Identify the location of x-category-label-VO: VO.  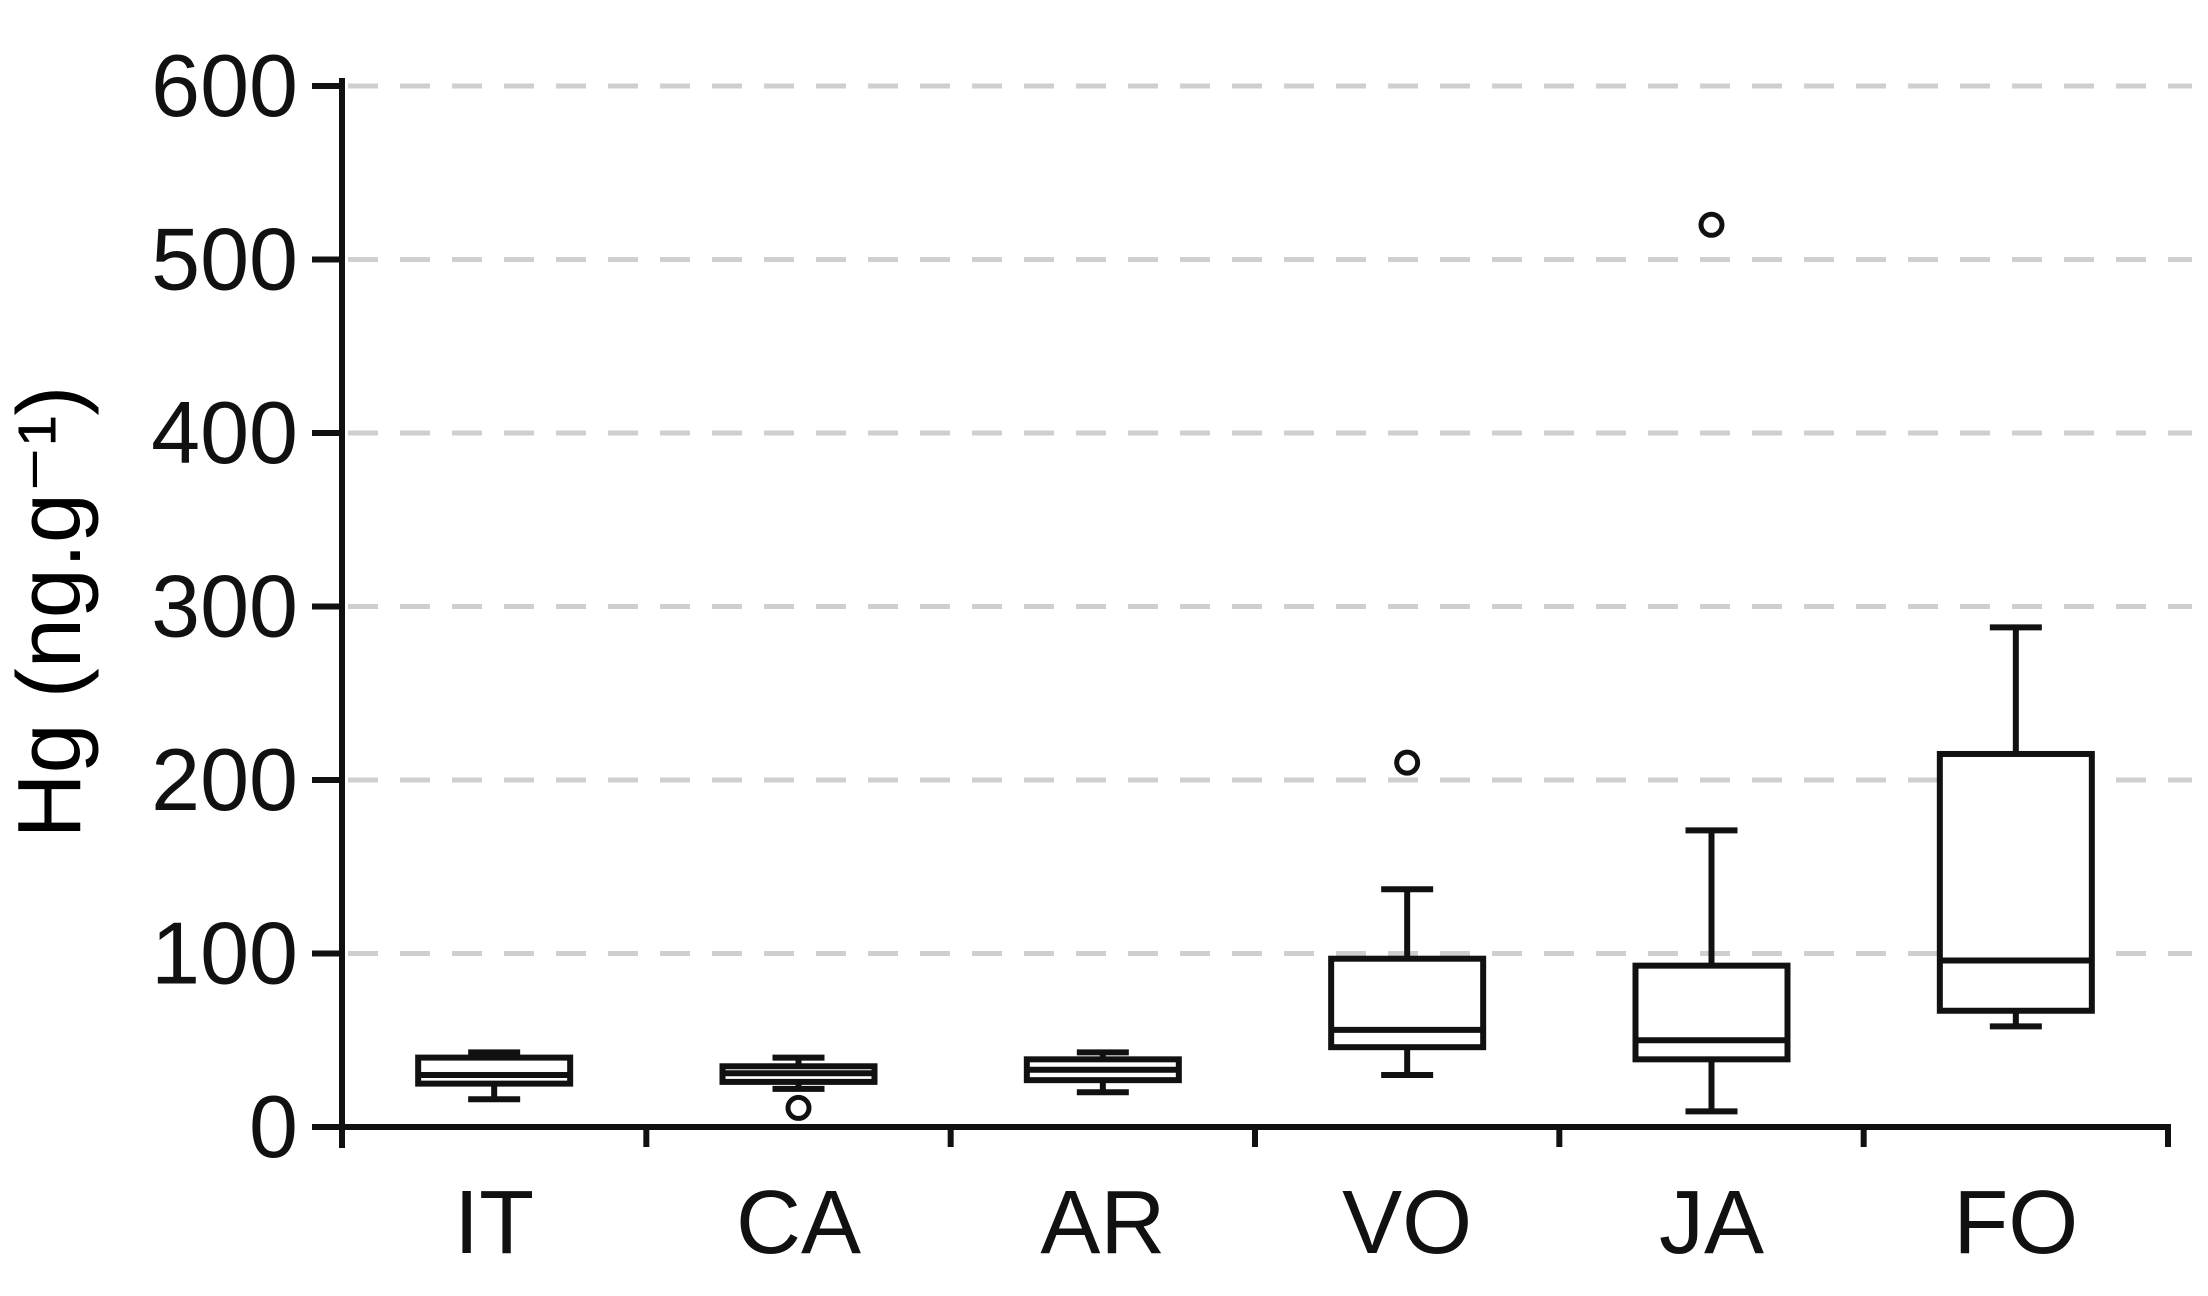
(1407, 1223).